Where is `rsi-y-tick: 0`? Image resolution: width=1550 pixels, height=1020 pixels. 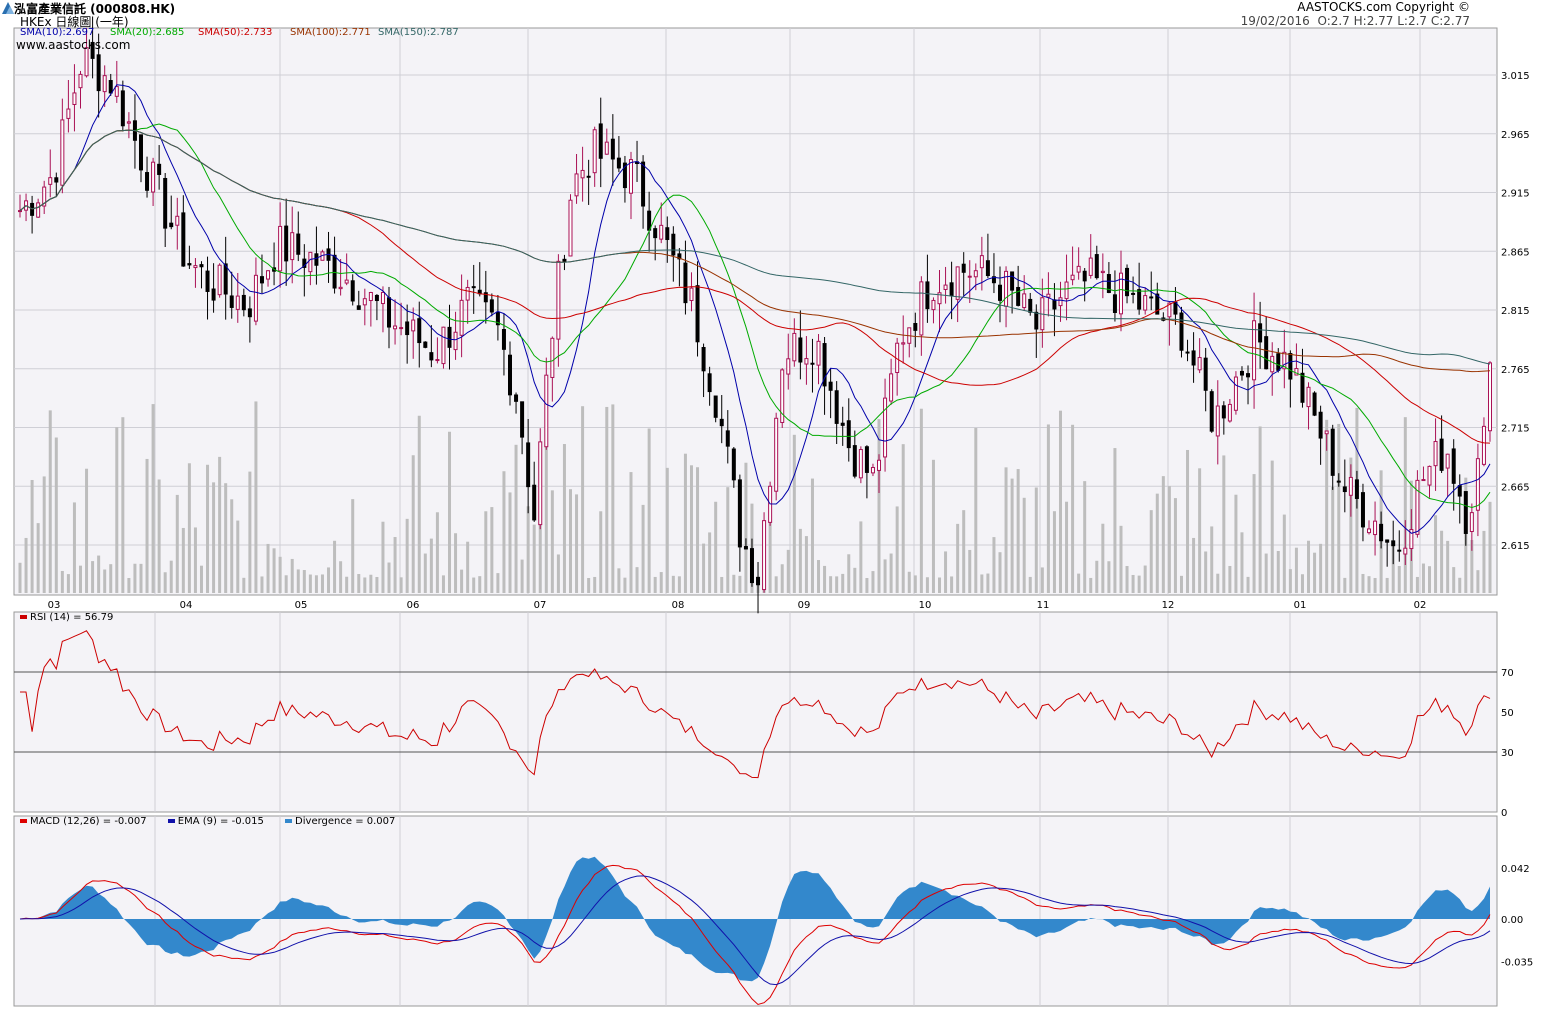
rsi-y-tick: 0 is located at coordinates (1504, 813).